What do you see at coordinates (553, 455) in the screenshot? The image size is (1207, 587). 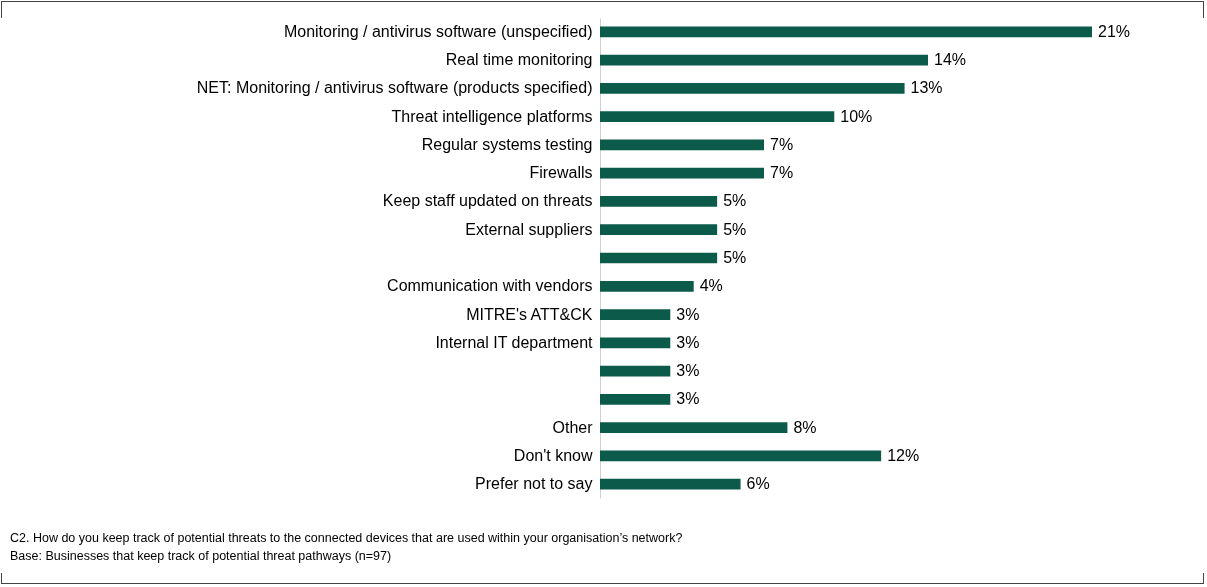 I see `y-tick-label: Don't know` at bounding box center [553, 455].